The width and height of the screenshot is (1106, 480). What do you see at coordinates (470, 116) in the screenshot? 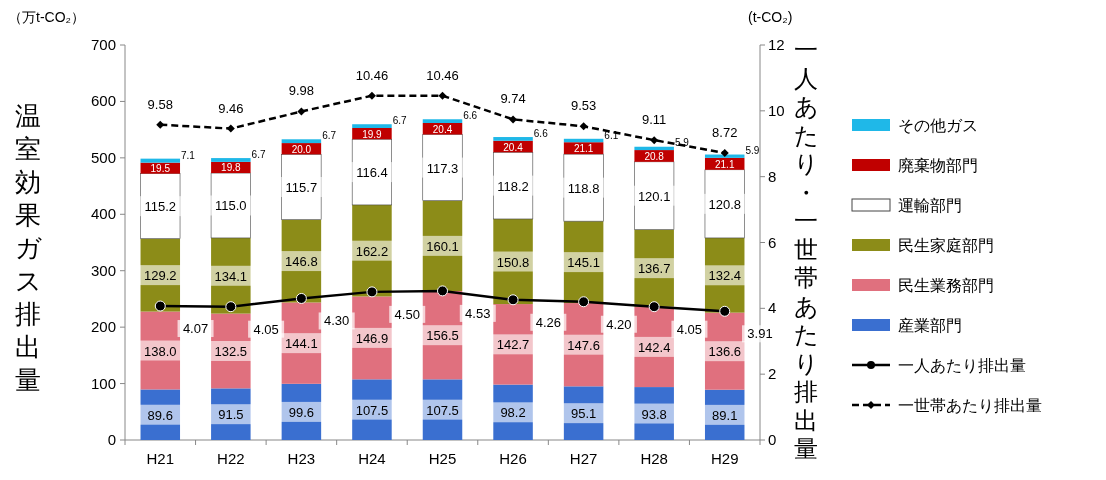
I see `data-label: 6.6` at bounding box center [470, 116].